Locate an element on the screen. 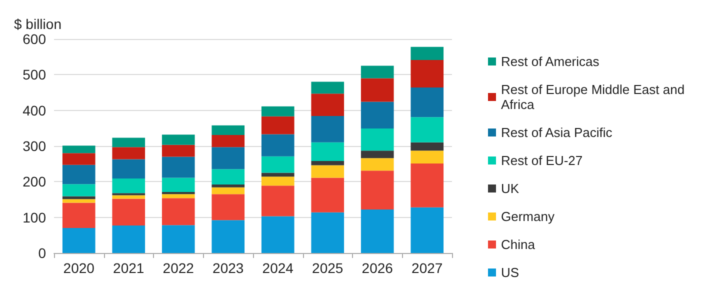  legend-label: China is located at coordinates (518, 244).